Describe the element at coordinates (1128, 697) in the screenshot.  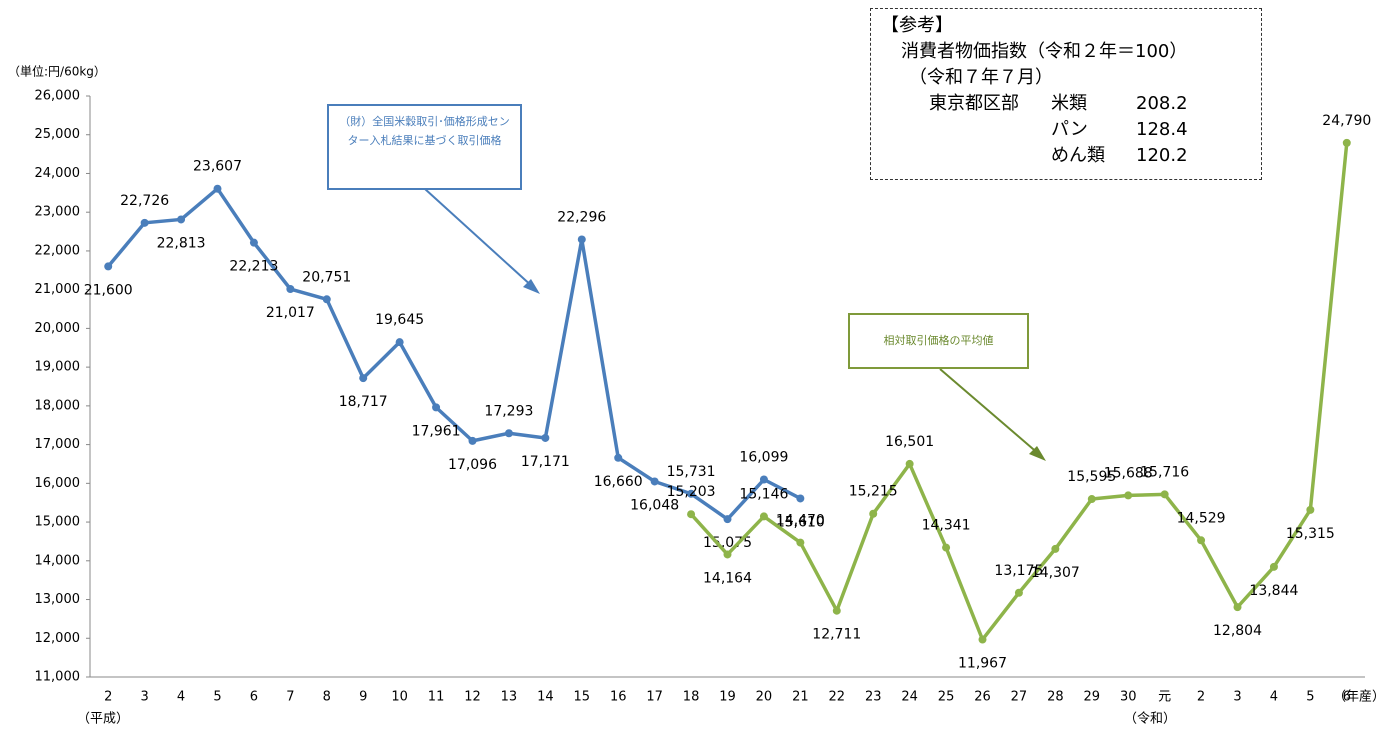
I see `x-tick-label: 30` at that location.